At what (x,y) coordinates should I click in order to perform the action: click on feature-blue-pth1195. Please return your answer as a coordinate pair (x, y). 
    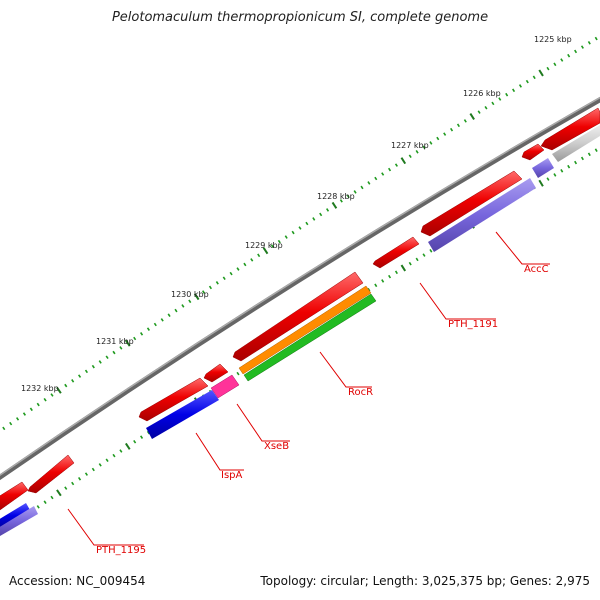
    Looking at the image, I should click on (15, 515).